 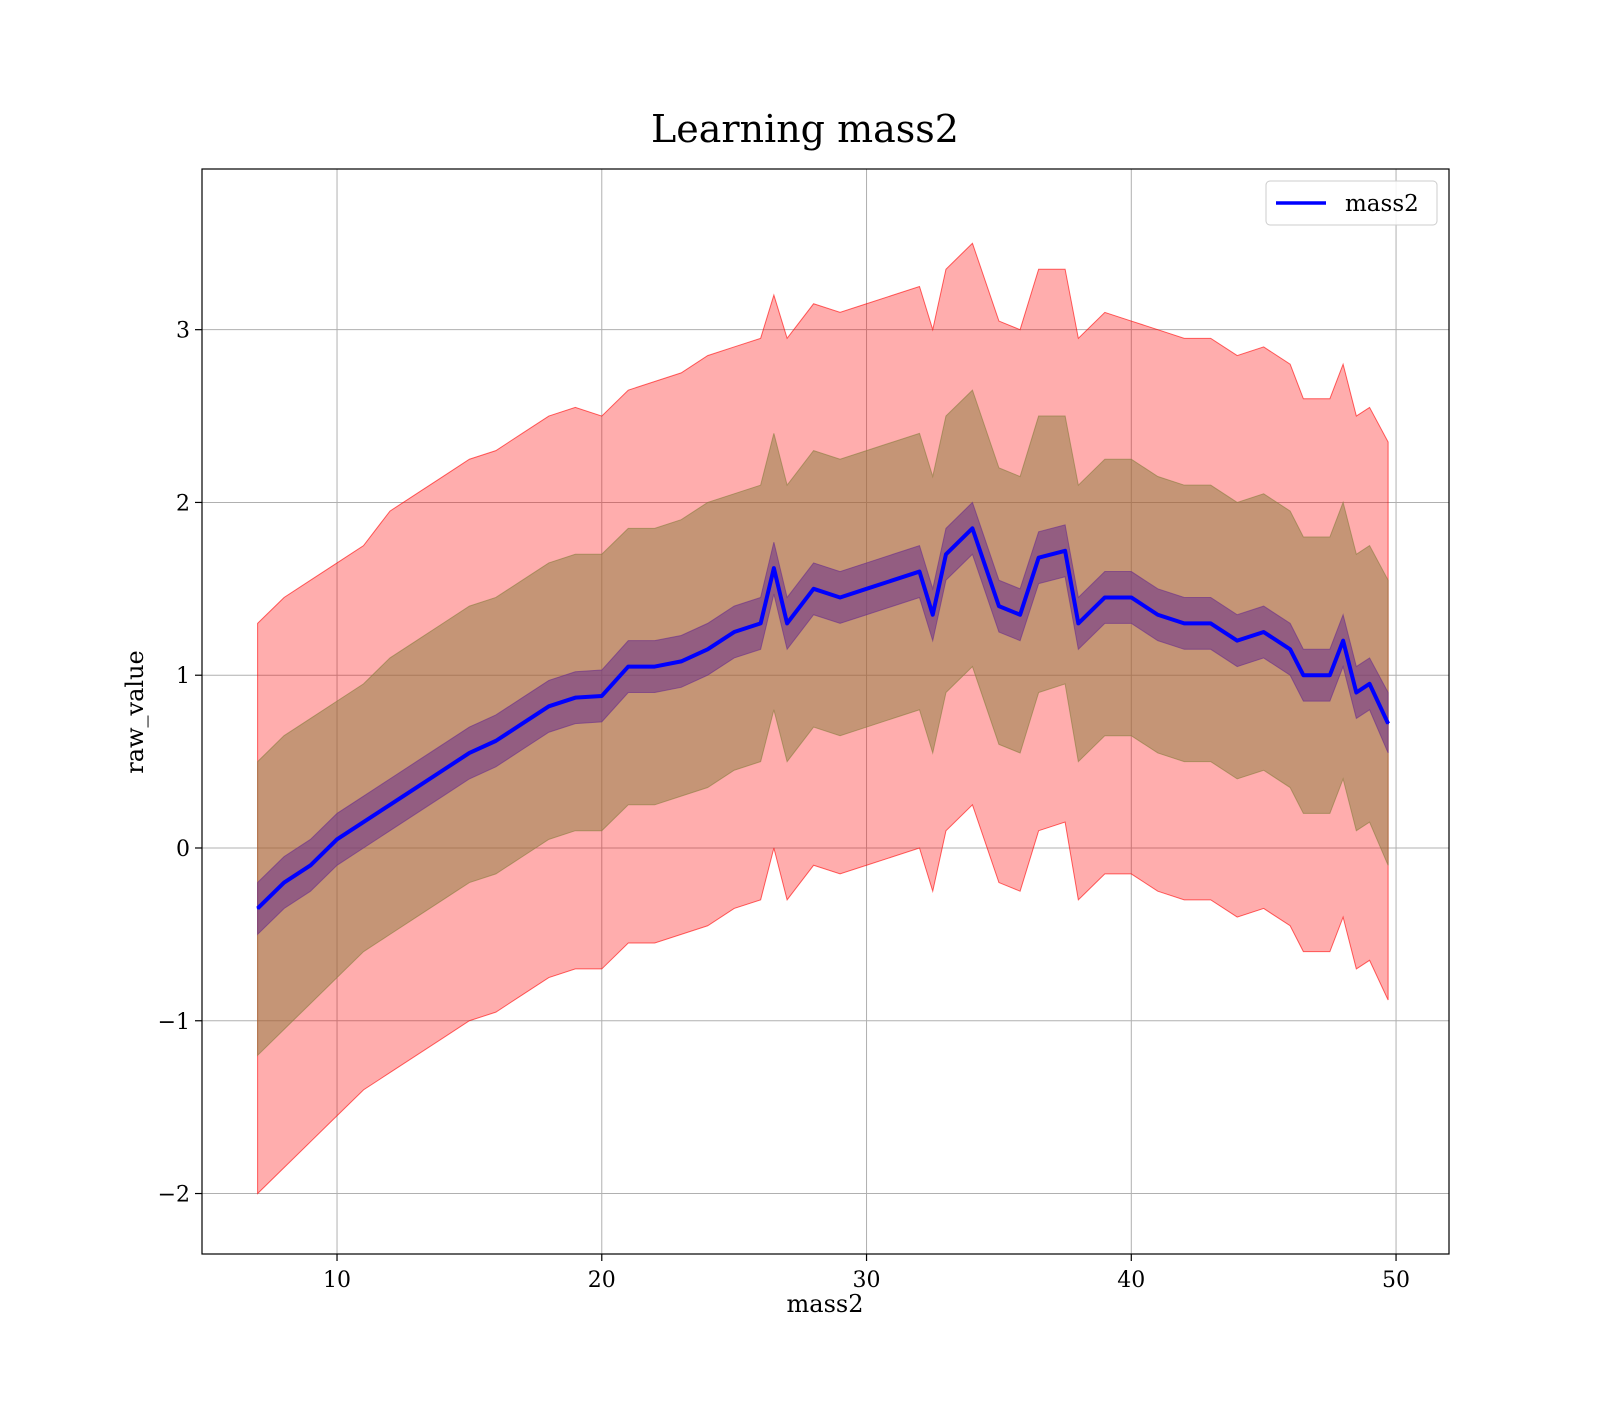 I want to click on chart-title: Learning mass2, so click(x=805, y=129).